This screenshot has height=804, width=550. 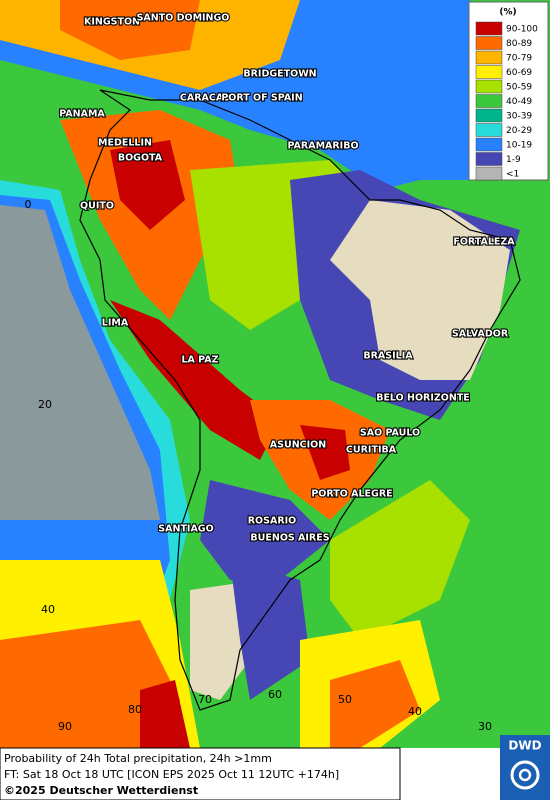 What do you see at coordinates (507, 13) in the screenshot?
I see `legend-title: (%)` at bounding box center [507, 13].